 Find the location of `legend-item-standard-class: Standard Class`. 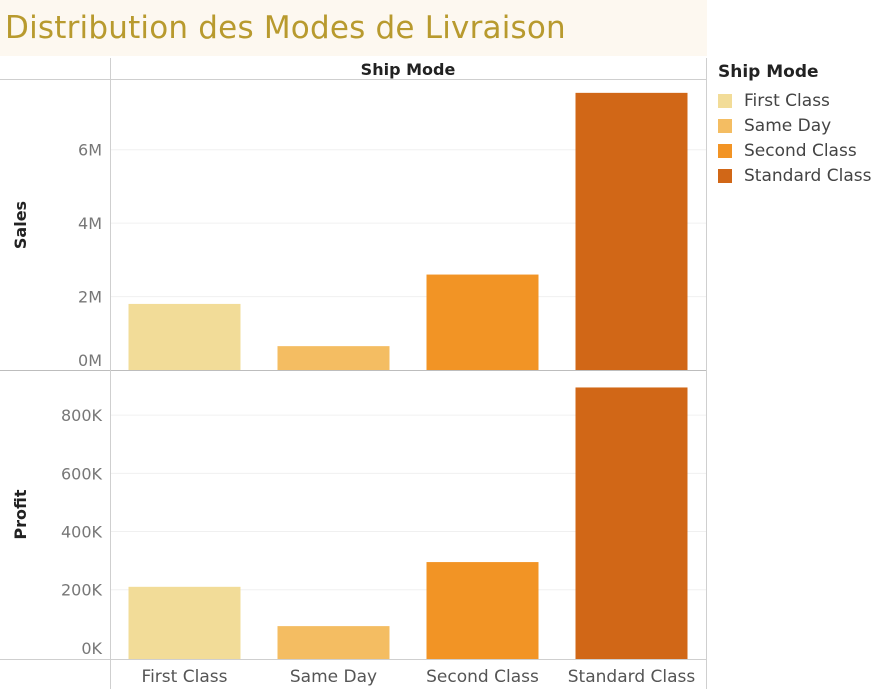

legend-item-standard-class: Standard Class is located at coordinates (794, 175).